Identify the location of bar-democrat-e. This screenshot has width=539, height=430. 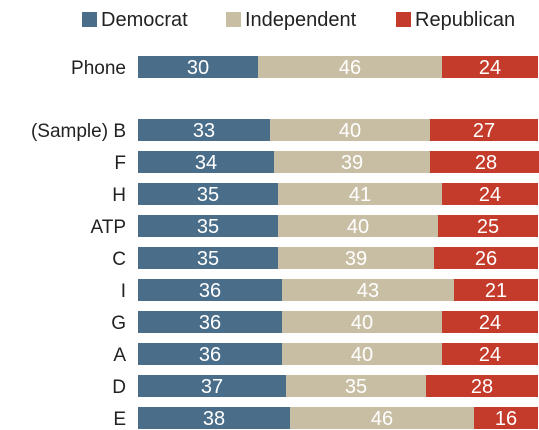
(214, 418).